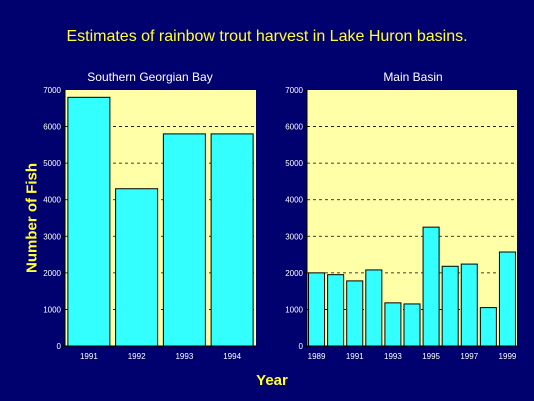 The height and width of the screenshot is (401, 534). I want to click on x-tick-label: 1997, so click(469, 356).